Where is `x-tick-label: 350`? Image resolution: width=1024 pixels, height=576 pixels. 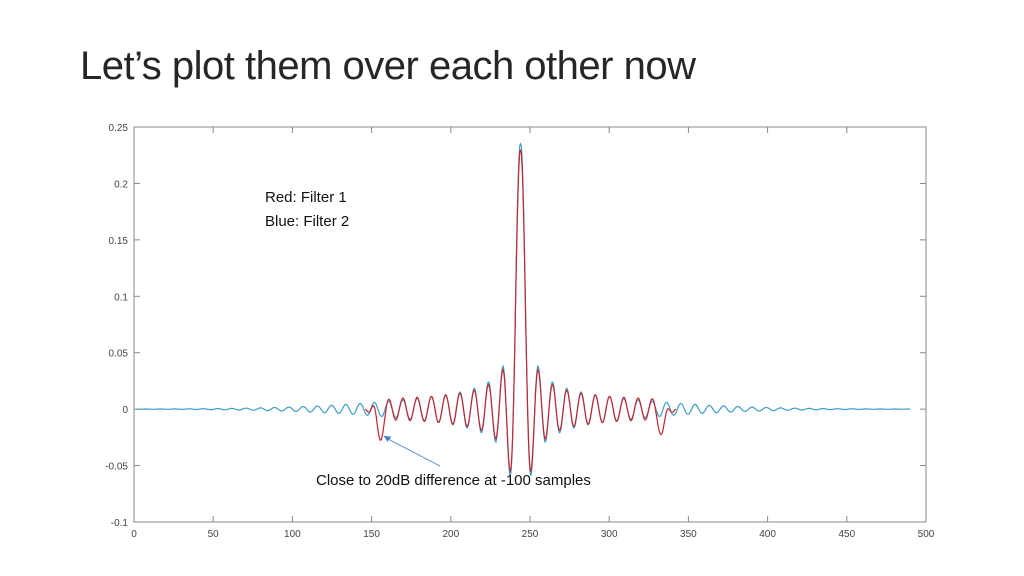 x-tick-label: 350 is located at coordinates (688, 534).